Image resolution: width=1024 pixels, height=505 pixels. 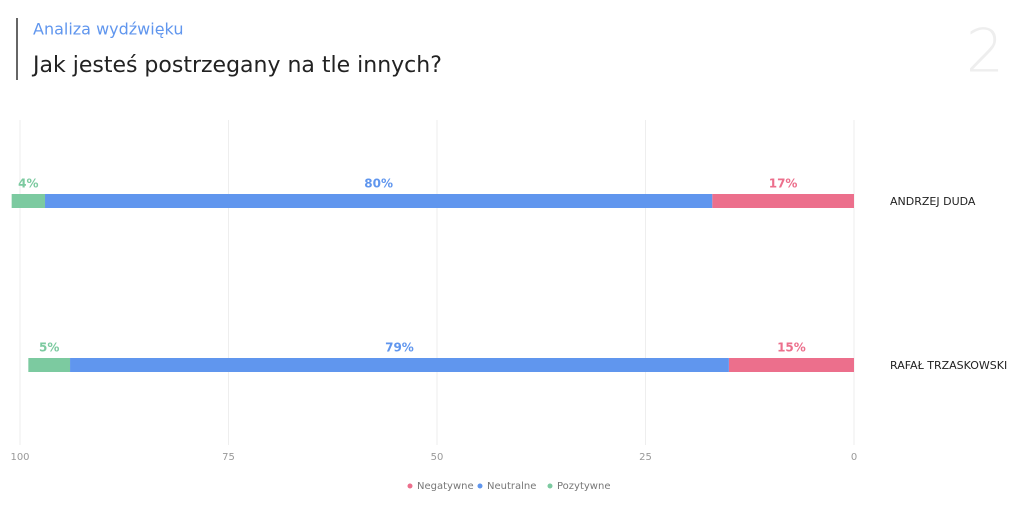 What do you see at coordinates (378, 184) in the screenshot?
I see `value-label: 80%` at bounding box center [378, 184].